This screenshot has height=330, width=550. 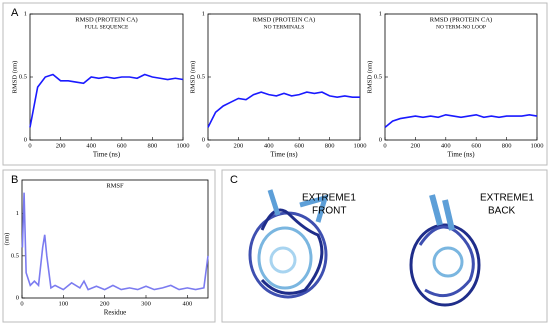 What do you see at coordinates (115, 313) in the screenshot?
I see `x-axis-label: Residue` at bounding box center [115, 313].